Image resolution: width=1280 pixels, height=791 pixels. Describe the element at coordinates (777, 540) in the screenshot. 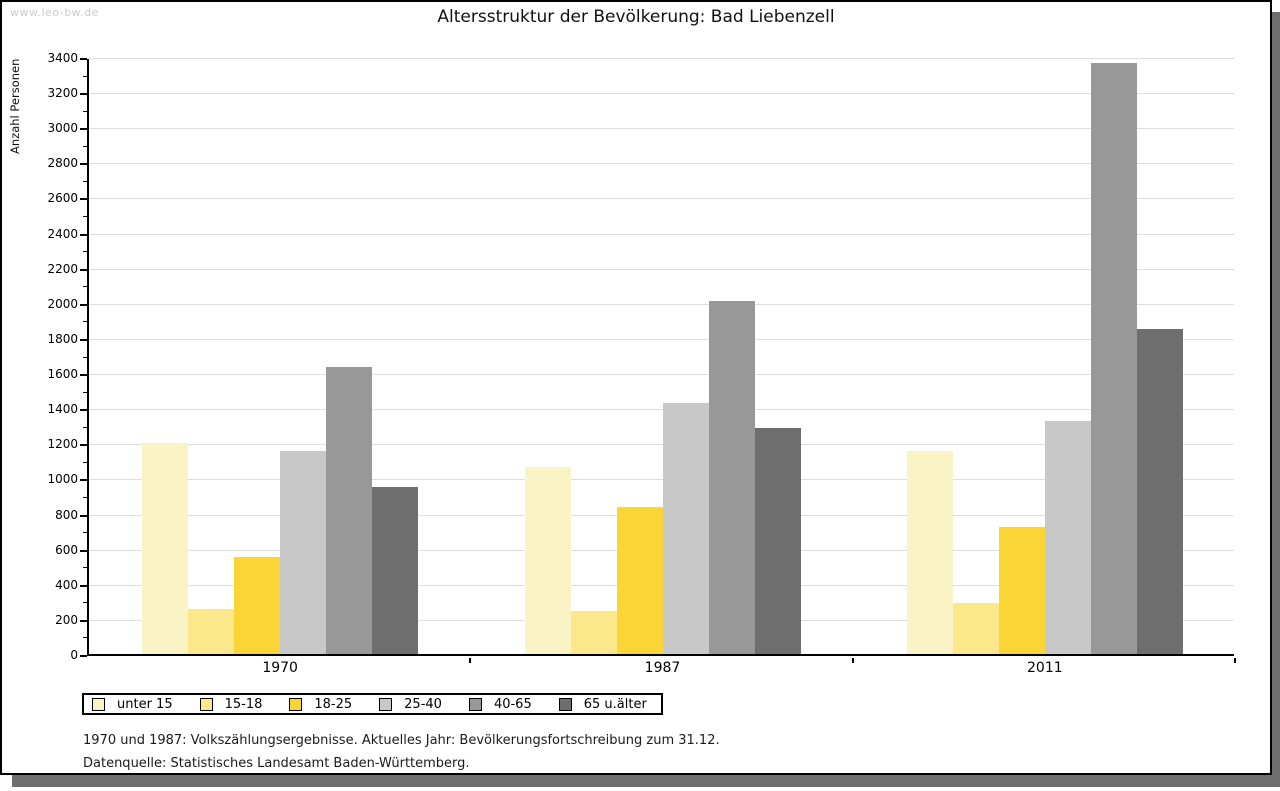

I see `bar-1987-65-u.älter` at that location.